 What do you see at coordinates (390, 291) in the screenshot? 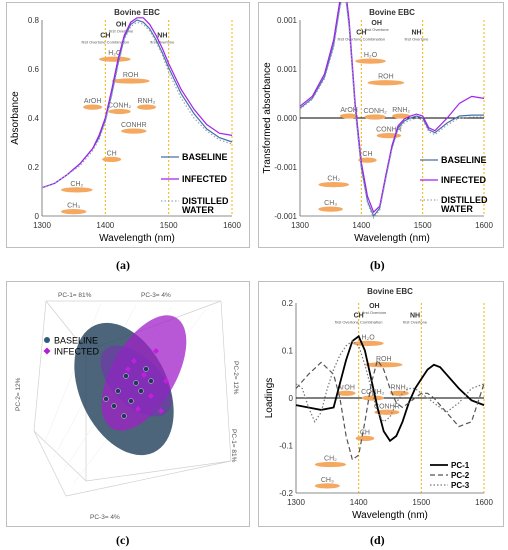
I see `chart-d-title: Bovine EBC` at bounding box center [390, 291].